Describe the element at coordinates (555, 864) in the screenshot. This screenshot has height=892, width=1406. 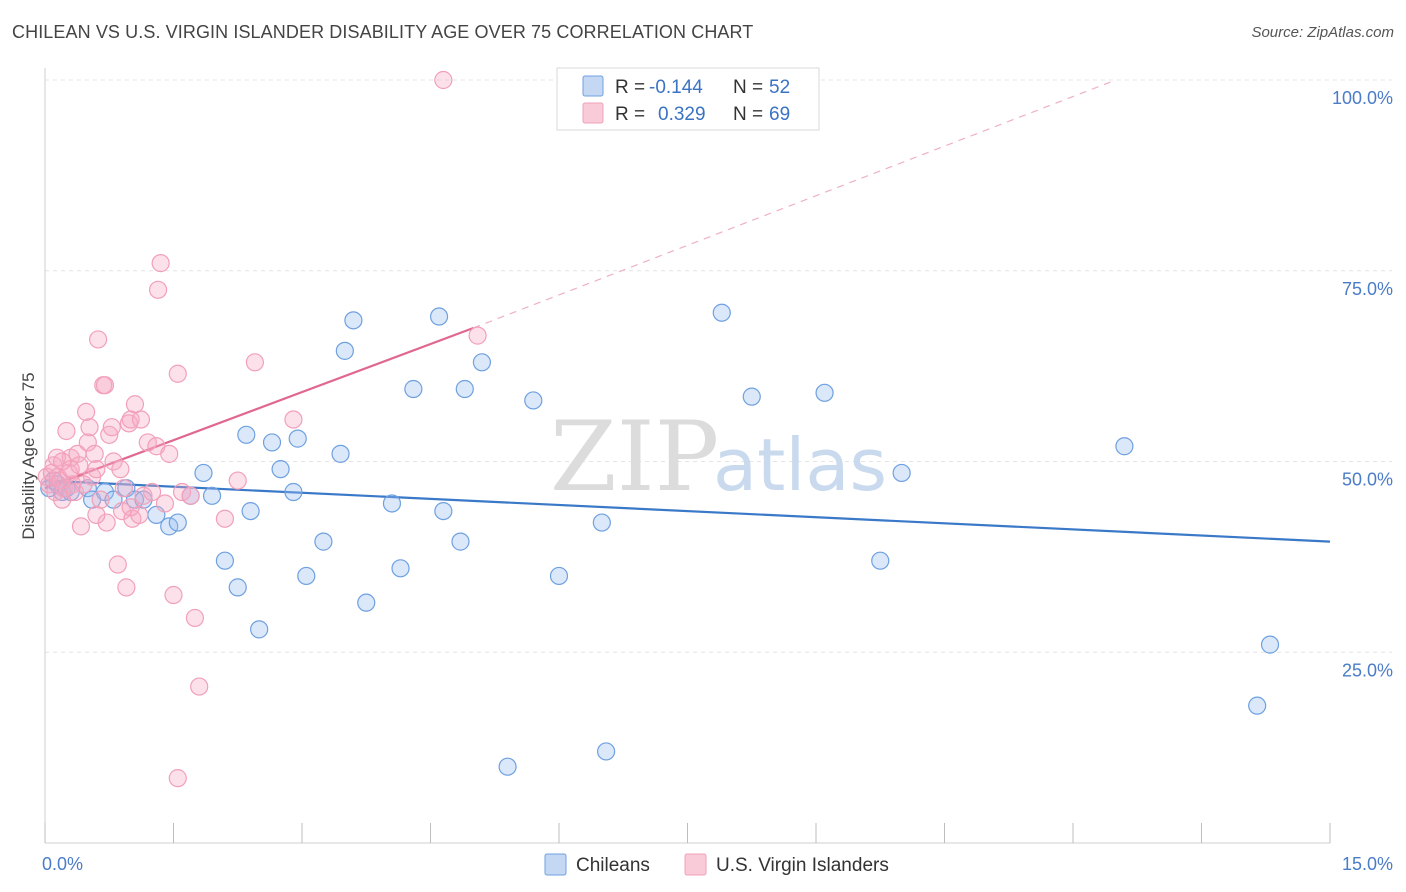
I see `series-legend-swatch-chileans` at that location.